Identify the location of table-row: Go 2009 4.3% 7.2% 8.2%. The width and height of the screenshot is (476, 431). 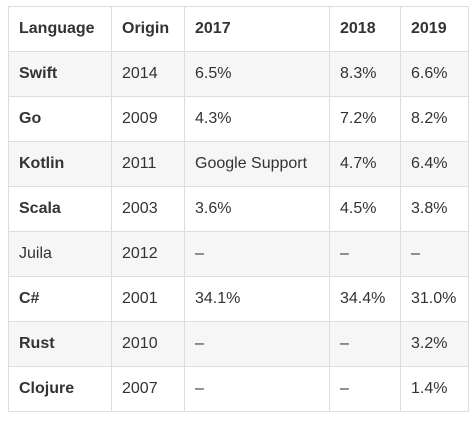
(238, 119).